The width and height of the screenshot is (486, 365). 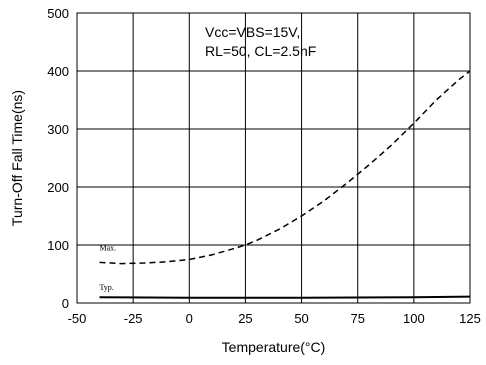 I want to click on y-tick-label: 100, so click(x=58, y=245).